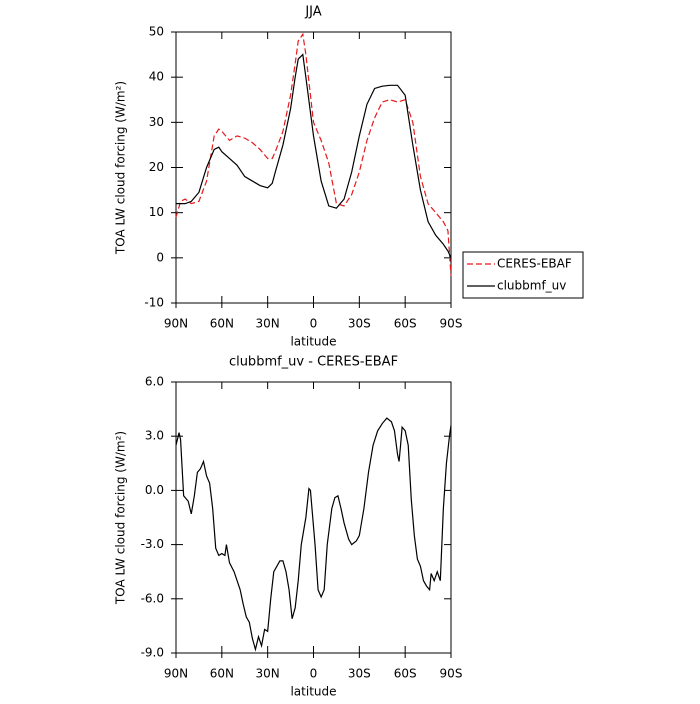  Describe the element at coordinates (313, 362) in the screenshot. I see `chart-title: clubbmf_uv - CERES-EBAF` at that location.